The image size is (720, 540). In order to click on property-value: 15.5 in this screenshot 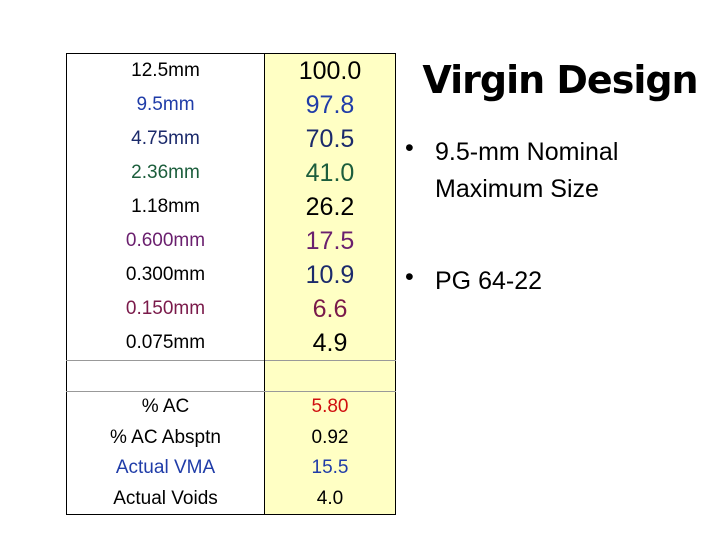, I will do `click(330, 468)`.